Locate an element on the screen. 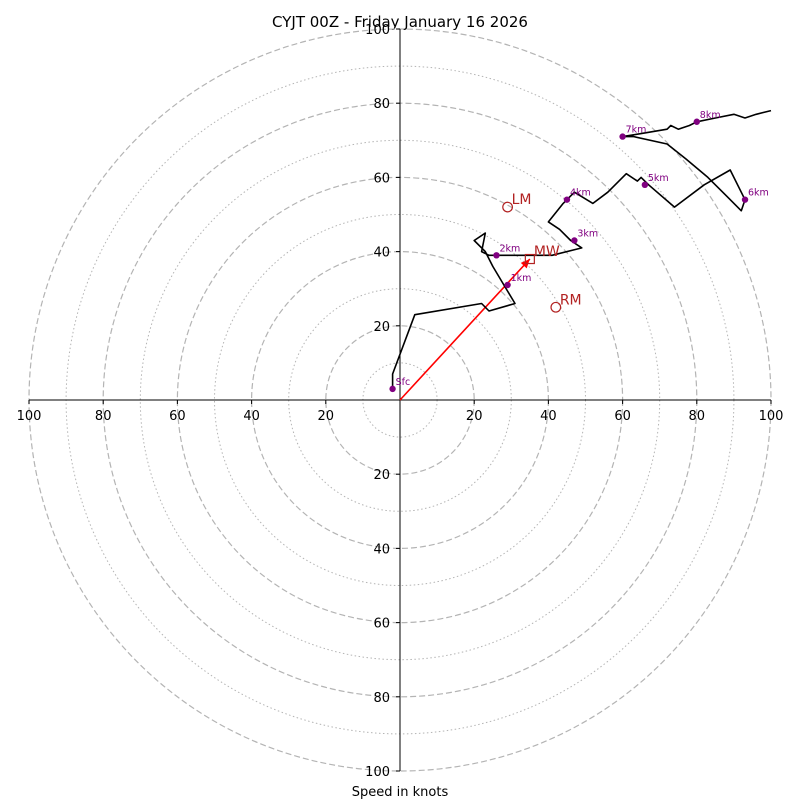 The height and width of the screenshot is (800, 800). height-label-5km: 5km is located at coordinates (658, 178).